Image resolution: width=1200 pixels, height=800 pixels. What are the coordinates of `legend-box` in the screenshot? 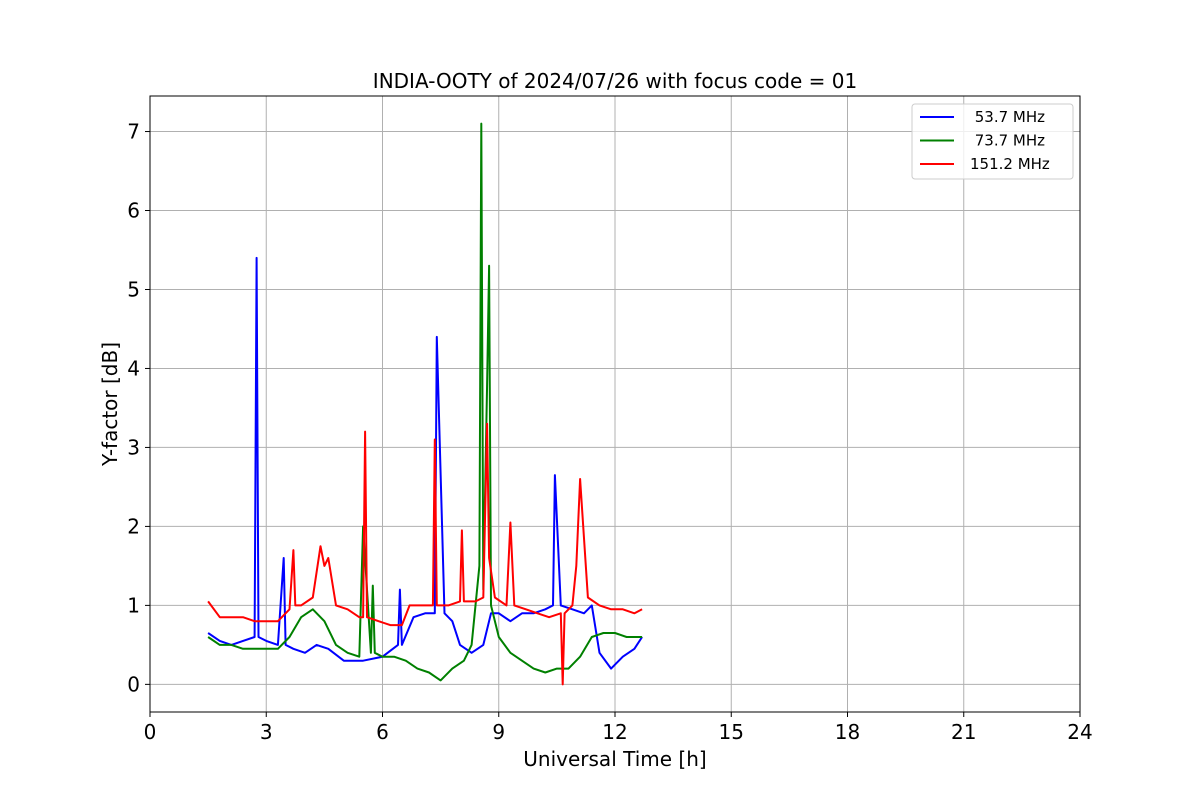 It's located at (992, 141).